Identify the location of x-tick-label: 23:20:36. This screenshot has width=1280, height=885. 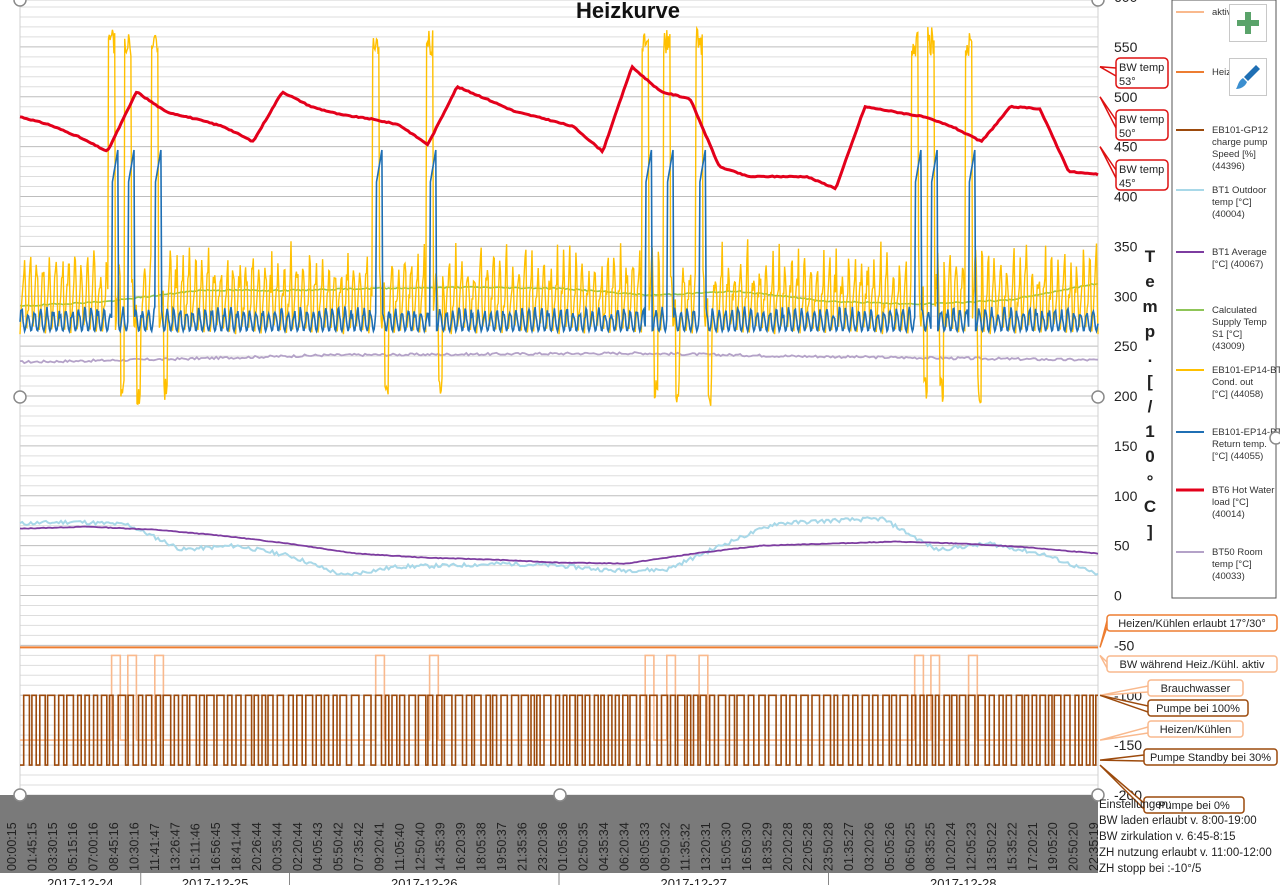
(543, 846).